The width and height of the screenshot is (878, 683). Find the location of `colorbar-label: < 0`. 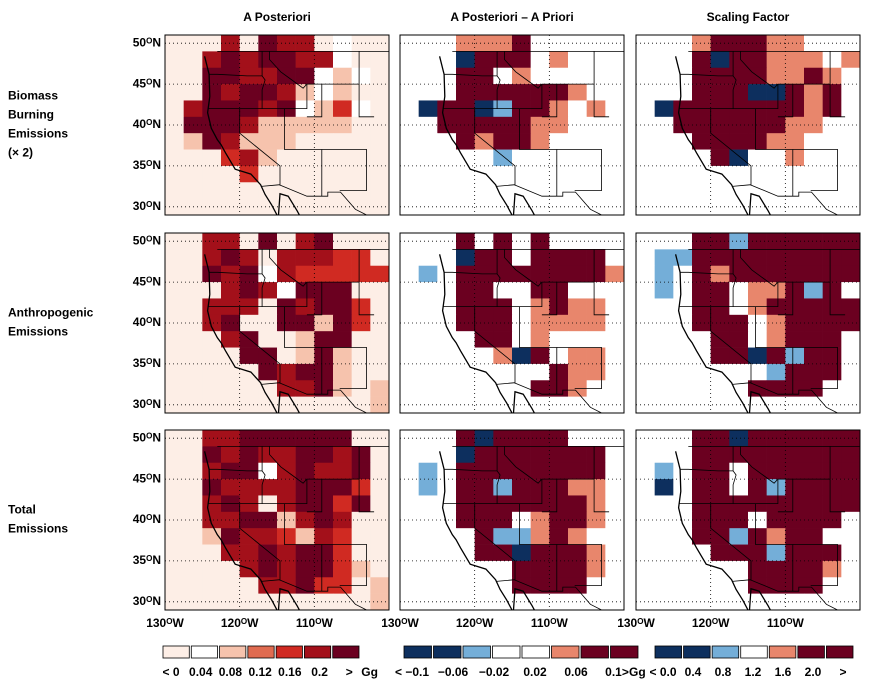

colorbar-label: < 0 is located at coordinates (170, 672).